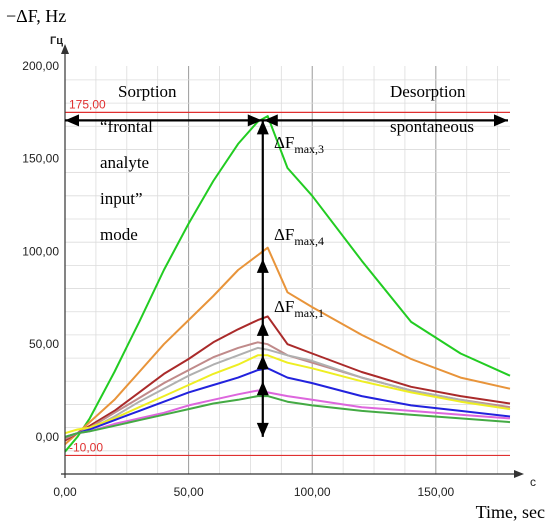  I want to click on dfmax4-arrow-head, so click(262, 265).